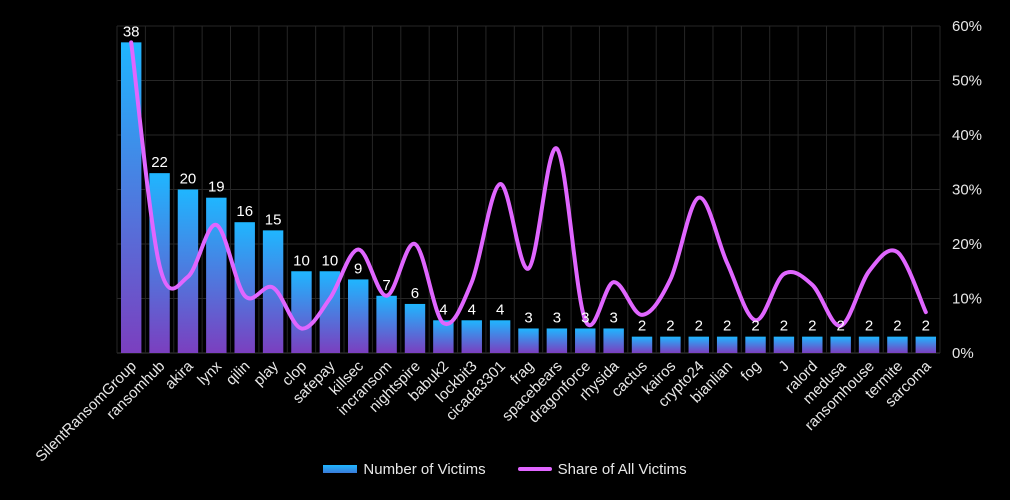 The width and height of the screenshot is (1010, 500). I want to click on bar-killsec, so click(358, 316).